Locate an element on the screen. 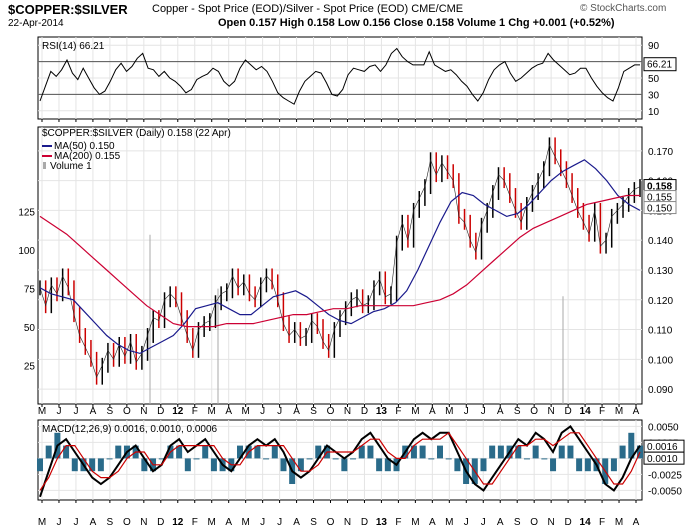 This screenshot has height=530, width=700. macd-value-label: 0.0010 is located at coordinates (662, 459).